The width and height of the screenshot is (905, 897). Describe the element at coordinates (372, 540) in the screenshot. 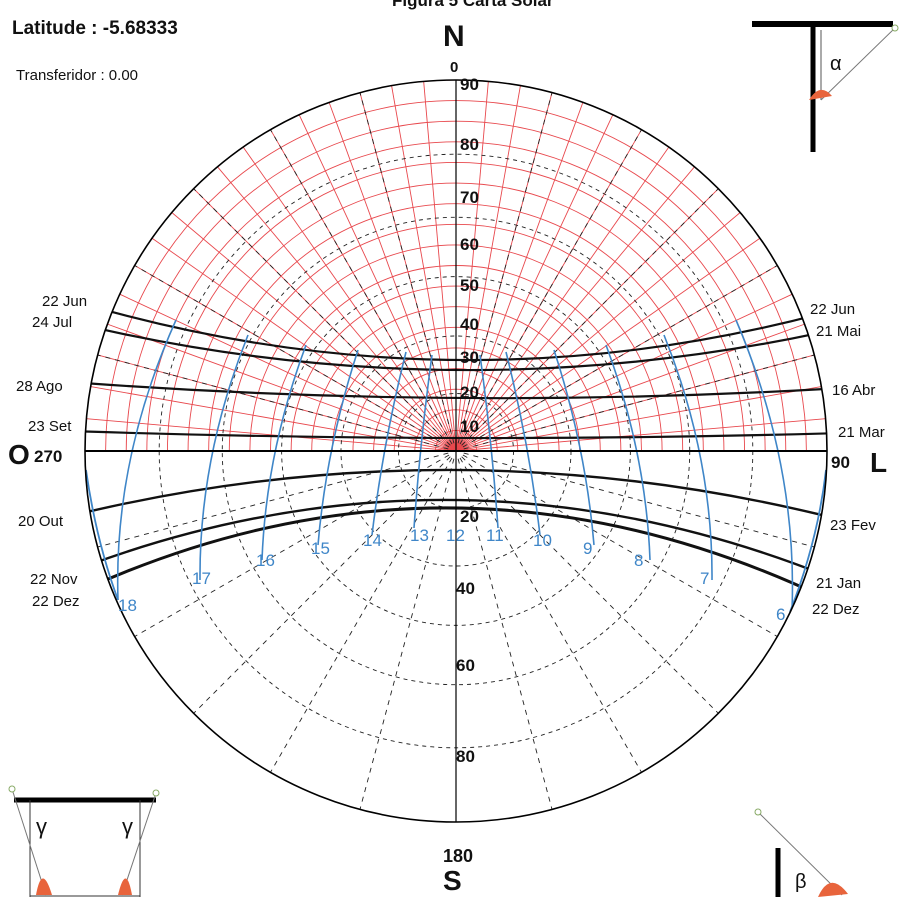

I see `hour-label: 14` at that location.